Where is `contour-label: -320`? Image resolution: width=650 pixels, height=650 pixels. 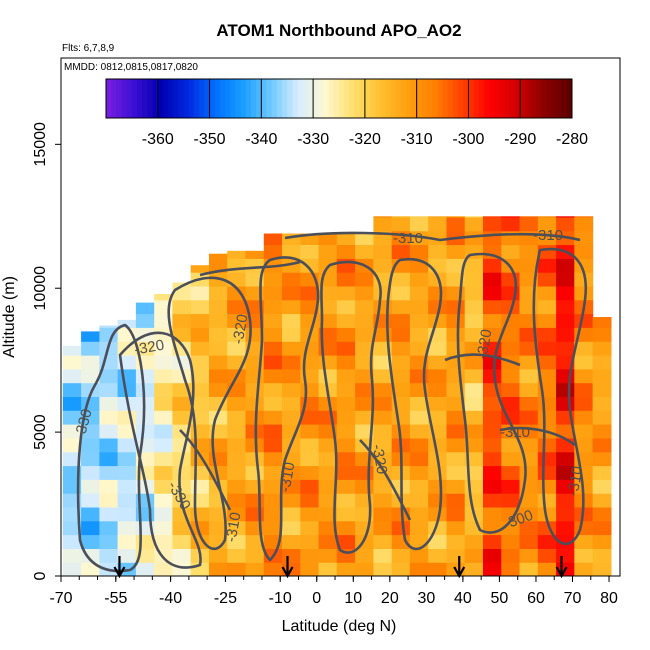 contour-label: -320 is located at coordinates (379, 459).